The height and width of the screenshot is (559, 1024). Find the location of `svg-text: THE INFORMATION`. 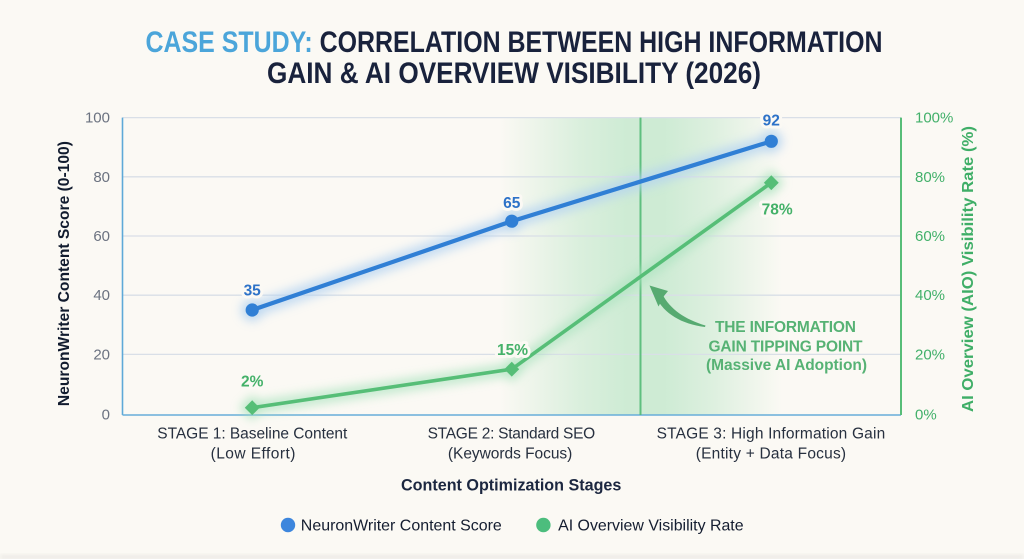

svg-text: THE INFORMATION is located at coordinates (785, 327).